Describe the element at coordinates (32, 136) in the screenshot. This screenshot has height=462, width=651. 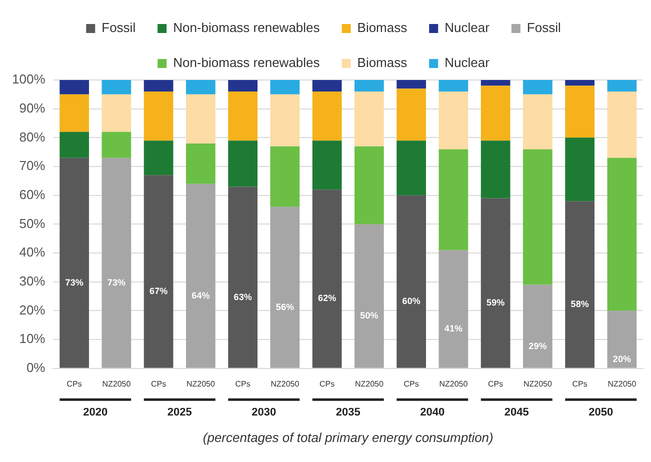
I see `y-tick-label: 80%` at that location.